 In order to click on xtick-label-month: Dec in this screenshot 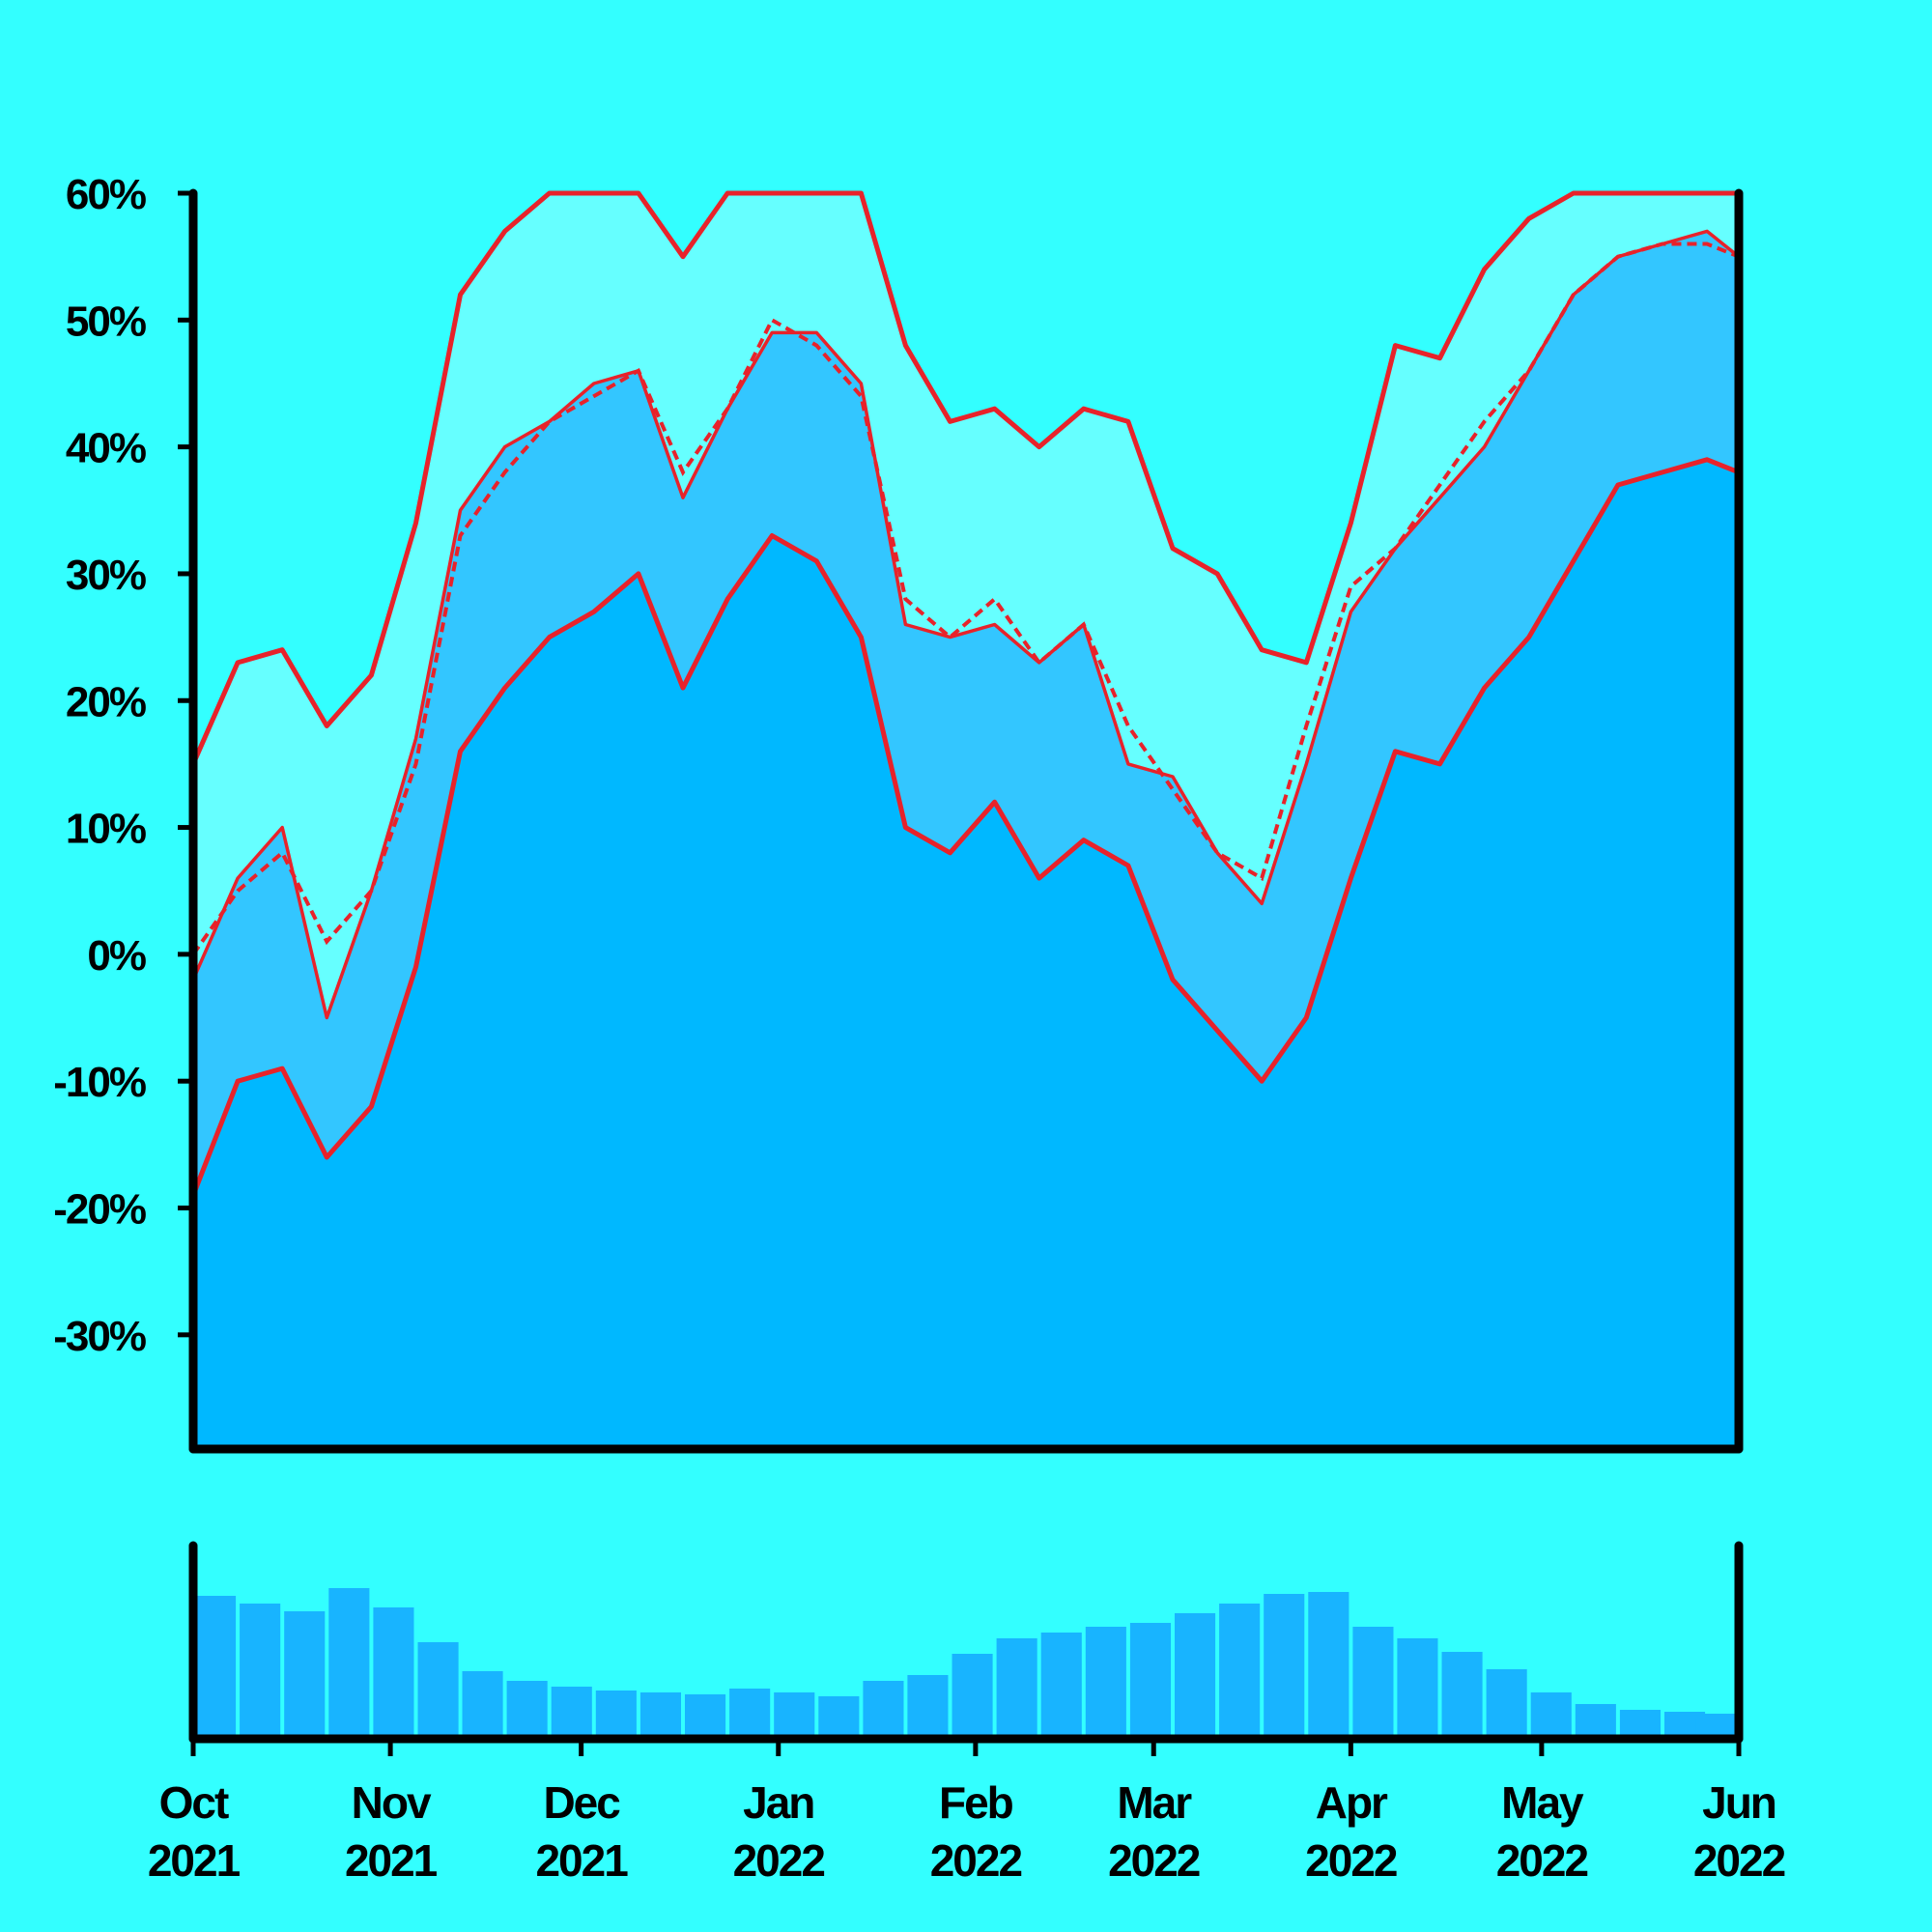, I will do `click(581, 1802)`.